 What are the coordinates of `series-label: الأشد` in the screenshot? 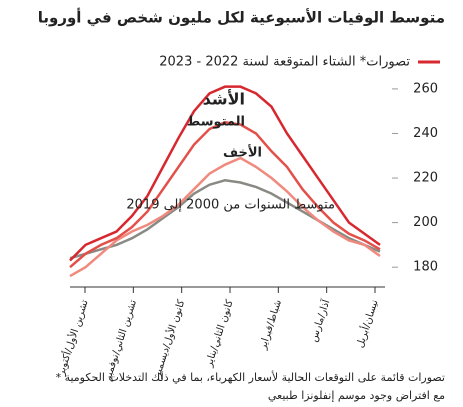 It's located at (224, 99).